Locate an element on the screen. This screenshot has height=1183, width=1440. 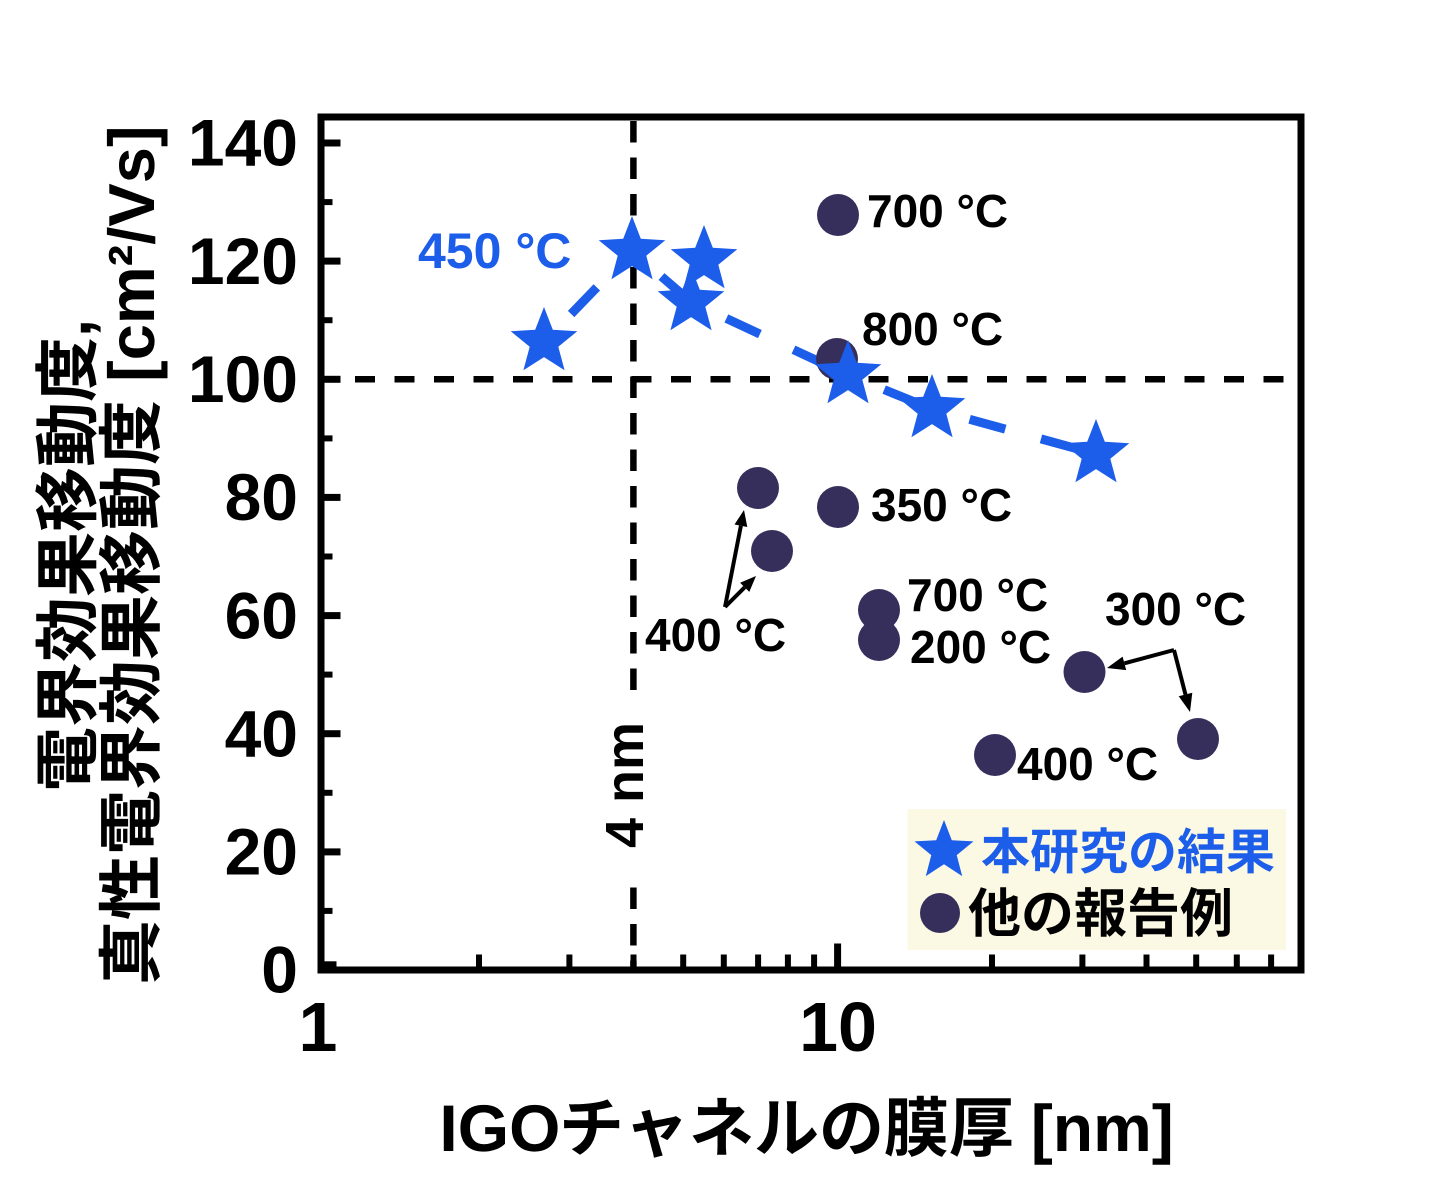
svg-text: 80 is located at coordinates (261, 497).